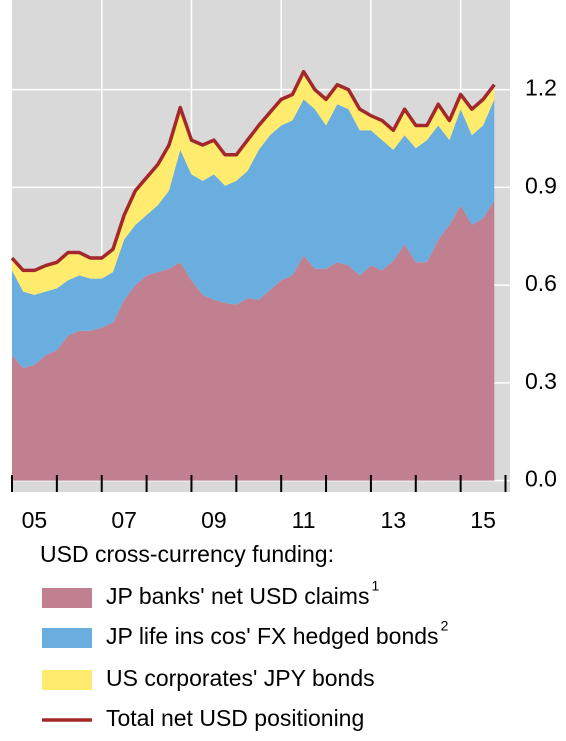  I want to click on legend-footnote: 2, so click(445, 626).